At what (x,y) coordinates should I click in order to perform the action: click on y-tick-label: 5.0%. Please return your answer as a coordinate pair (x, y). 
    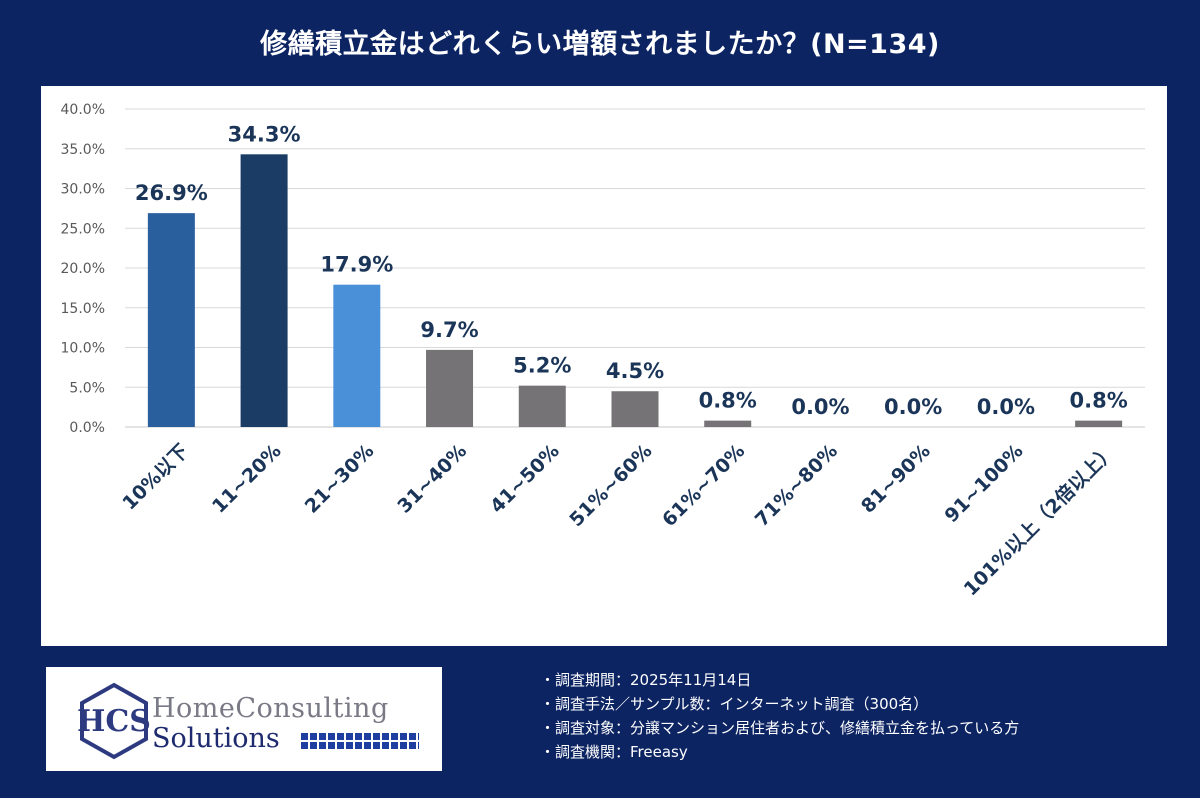
    Looking at the image, I should click on (87, 388).